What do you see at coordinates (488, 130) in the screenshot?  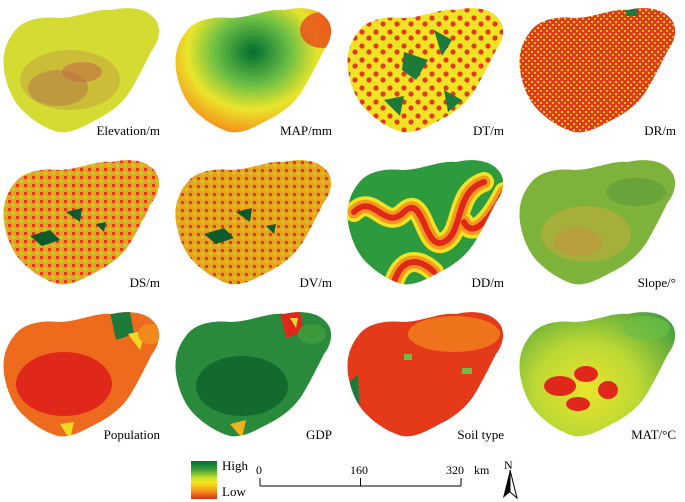 I see `panel-label: DT/m` at bounding box center [488, 130].